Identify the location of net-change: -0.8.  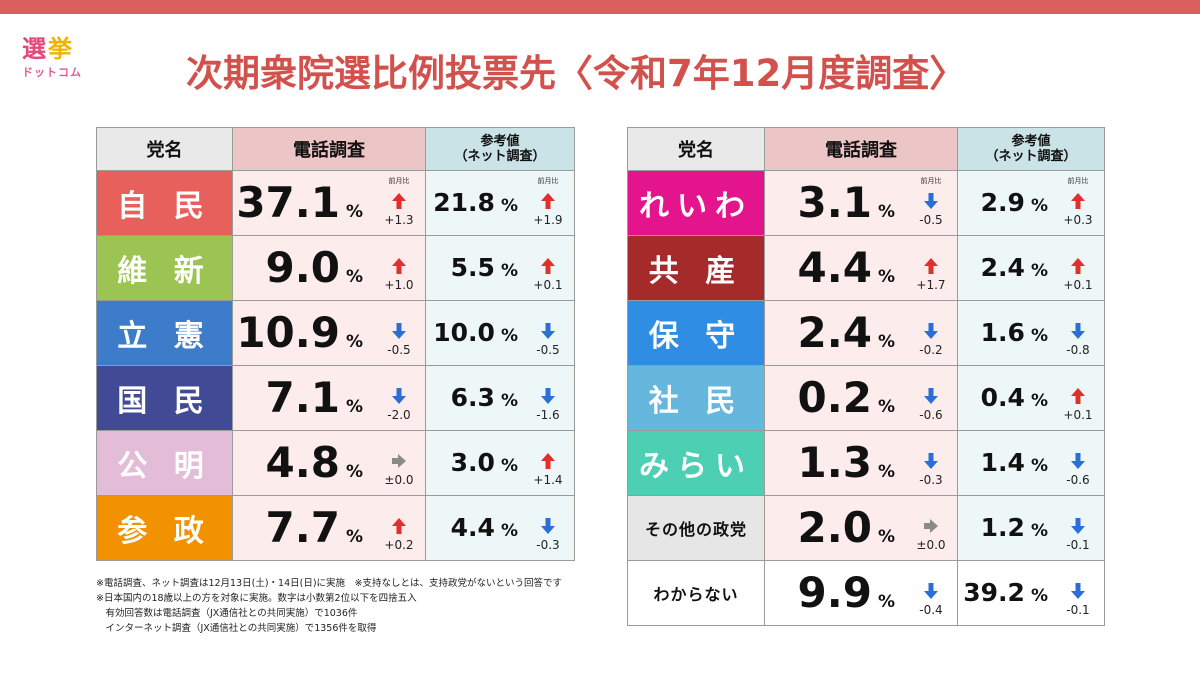
(1078, 333).